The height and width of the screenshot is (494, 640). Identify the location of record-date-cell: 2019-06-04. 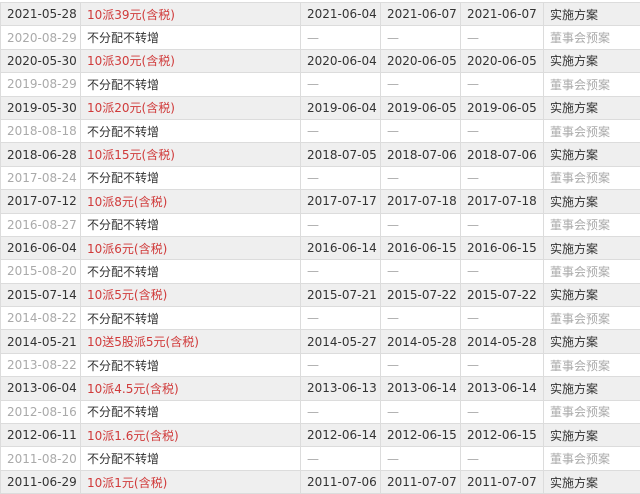
(341, 107).